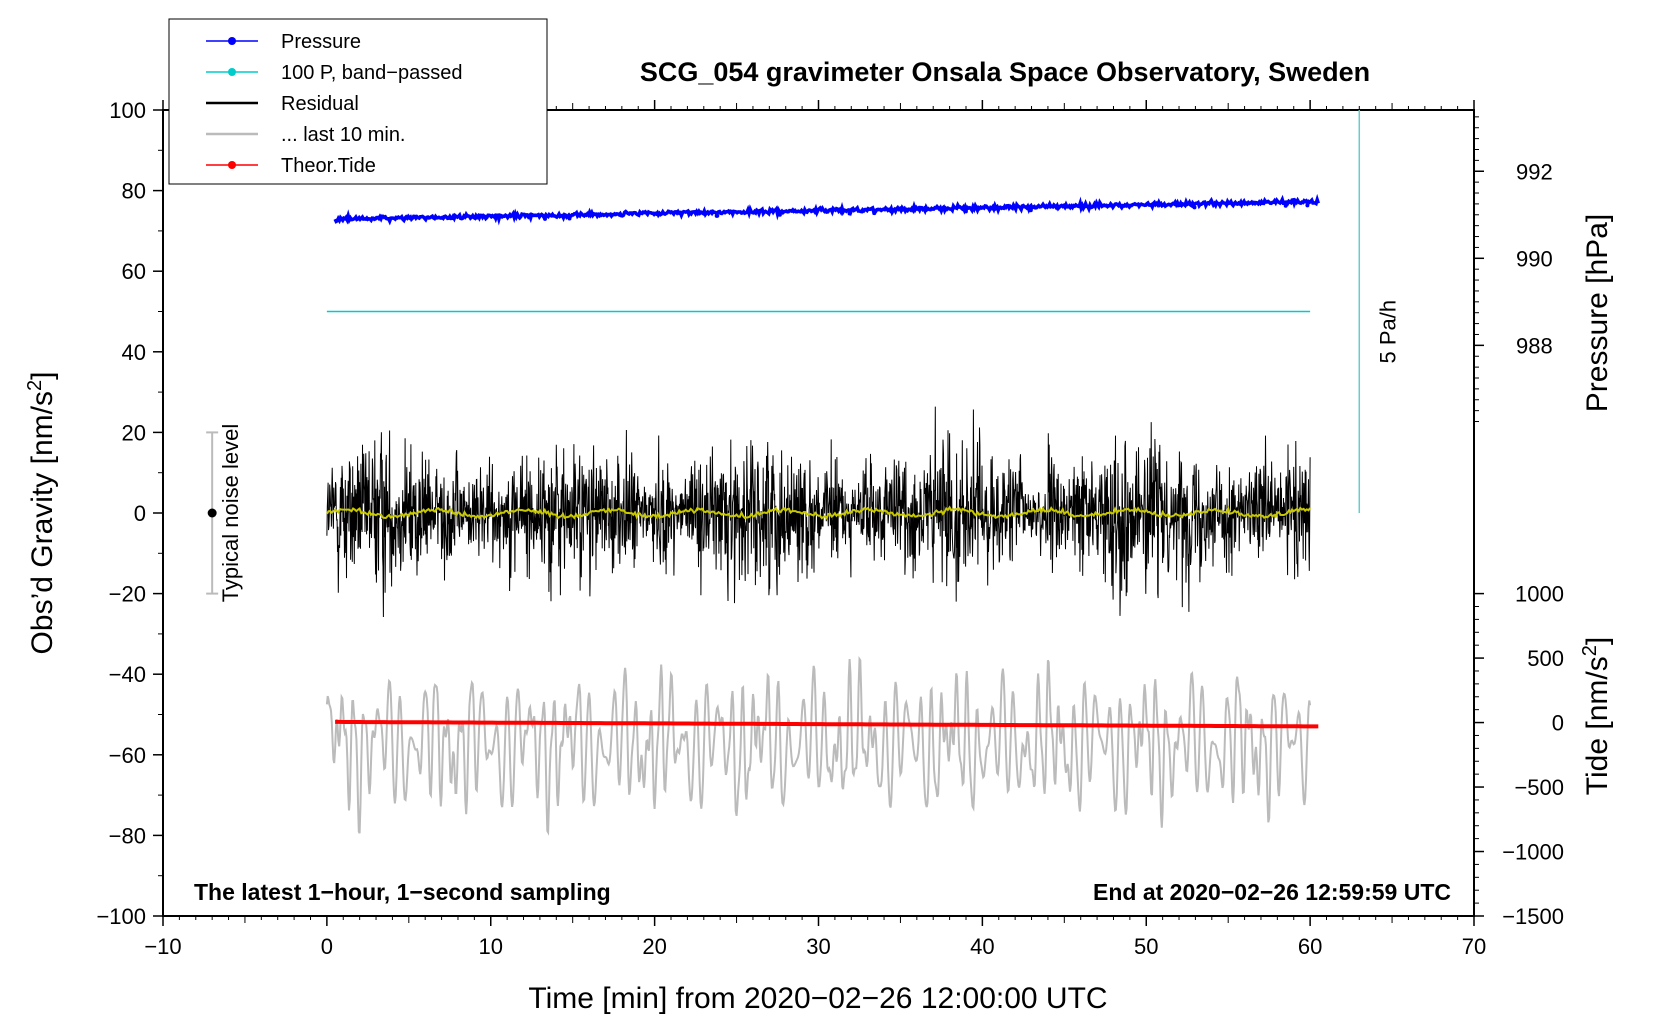 The height and width of the screenshot is (1020, 1660). Describe the element at coordinates (491, 946) in the screenshot. I see `x-tick-label: 10` at that location.